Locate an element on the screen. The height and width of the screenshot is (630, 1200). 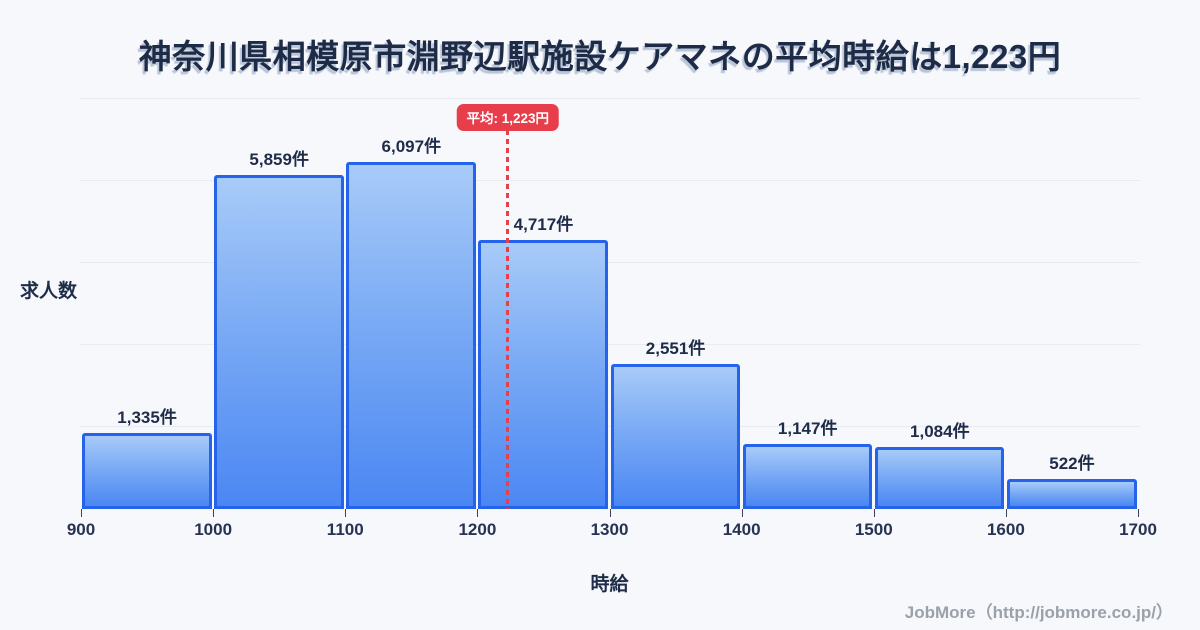
page-title: 神奈川県相模原市淵野辺駅施設ケアマネの平均時給は1,223円 is located at coordinates (600, 56).